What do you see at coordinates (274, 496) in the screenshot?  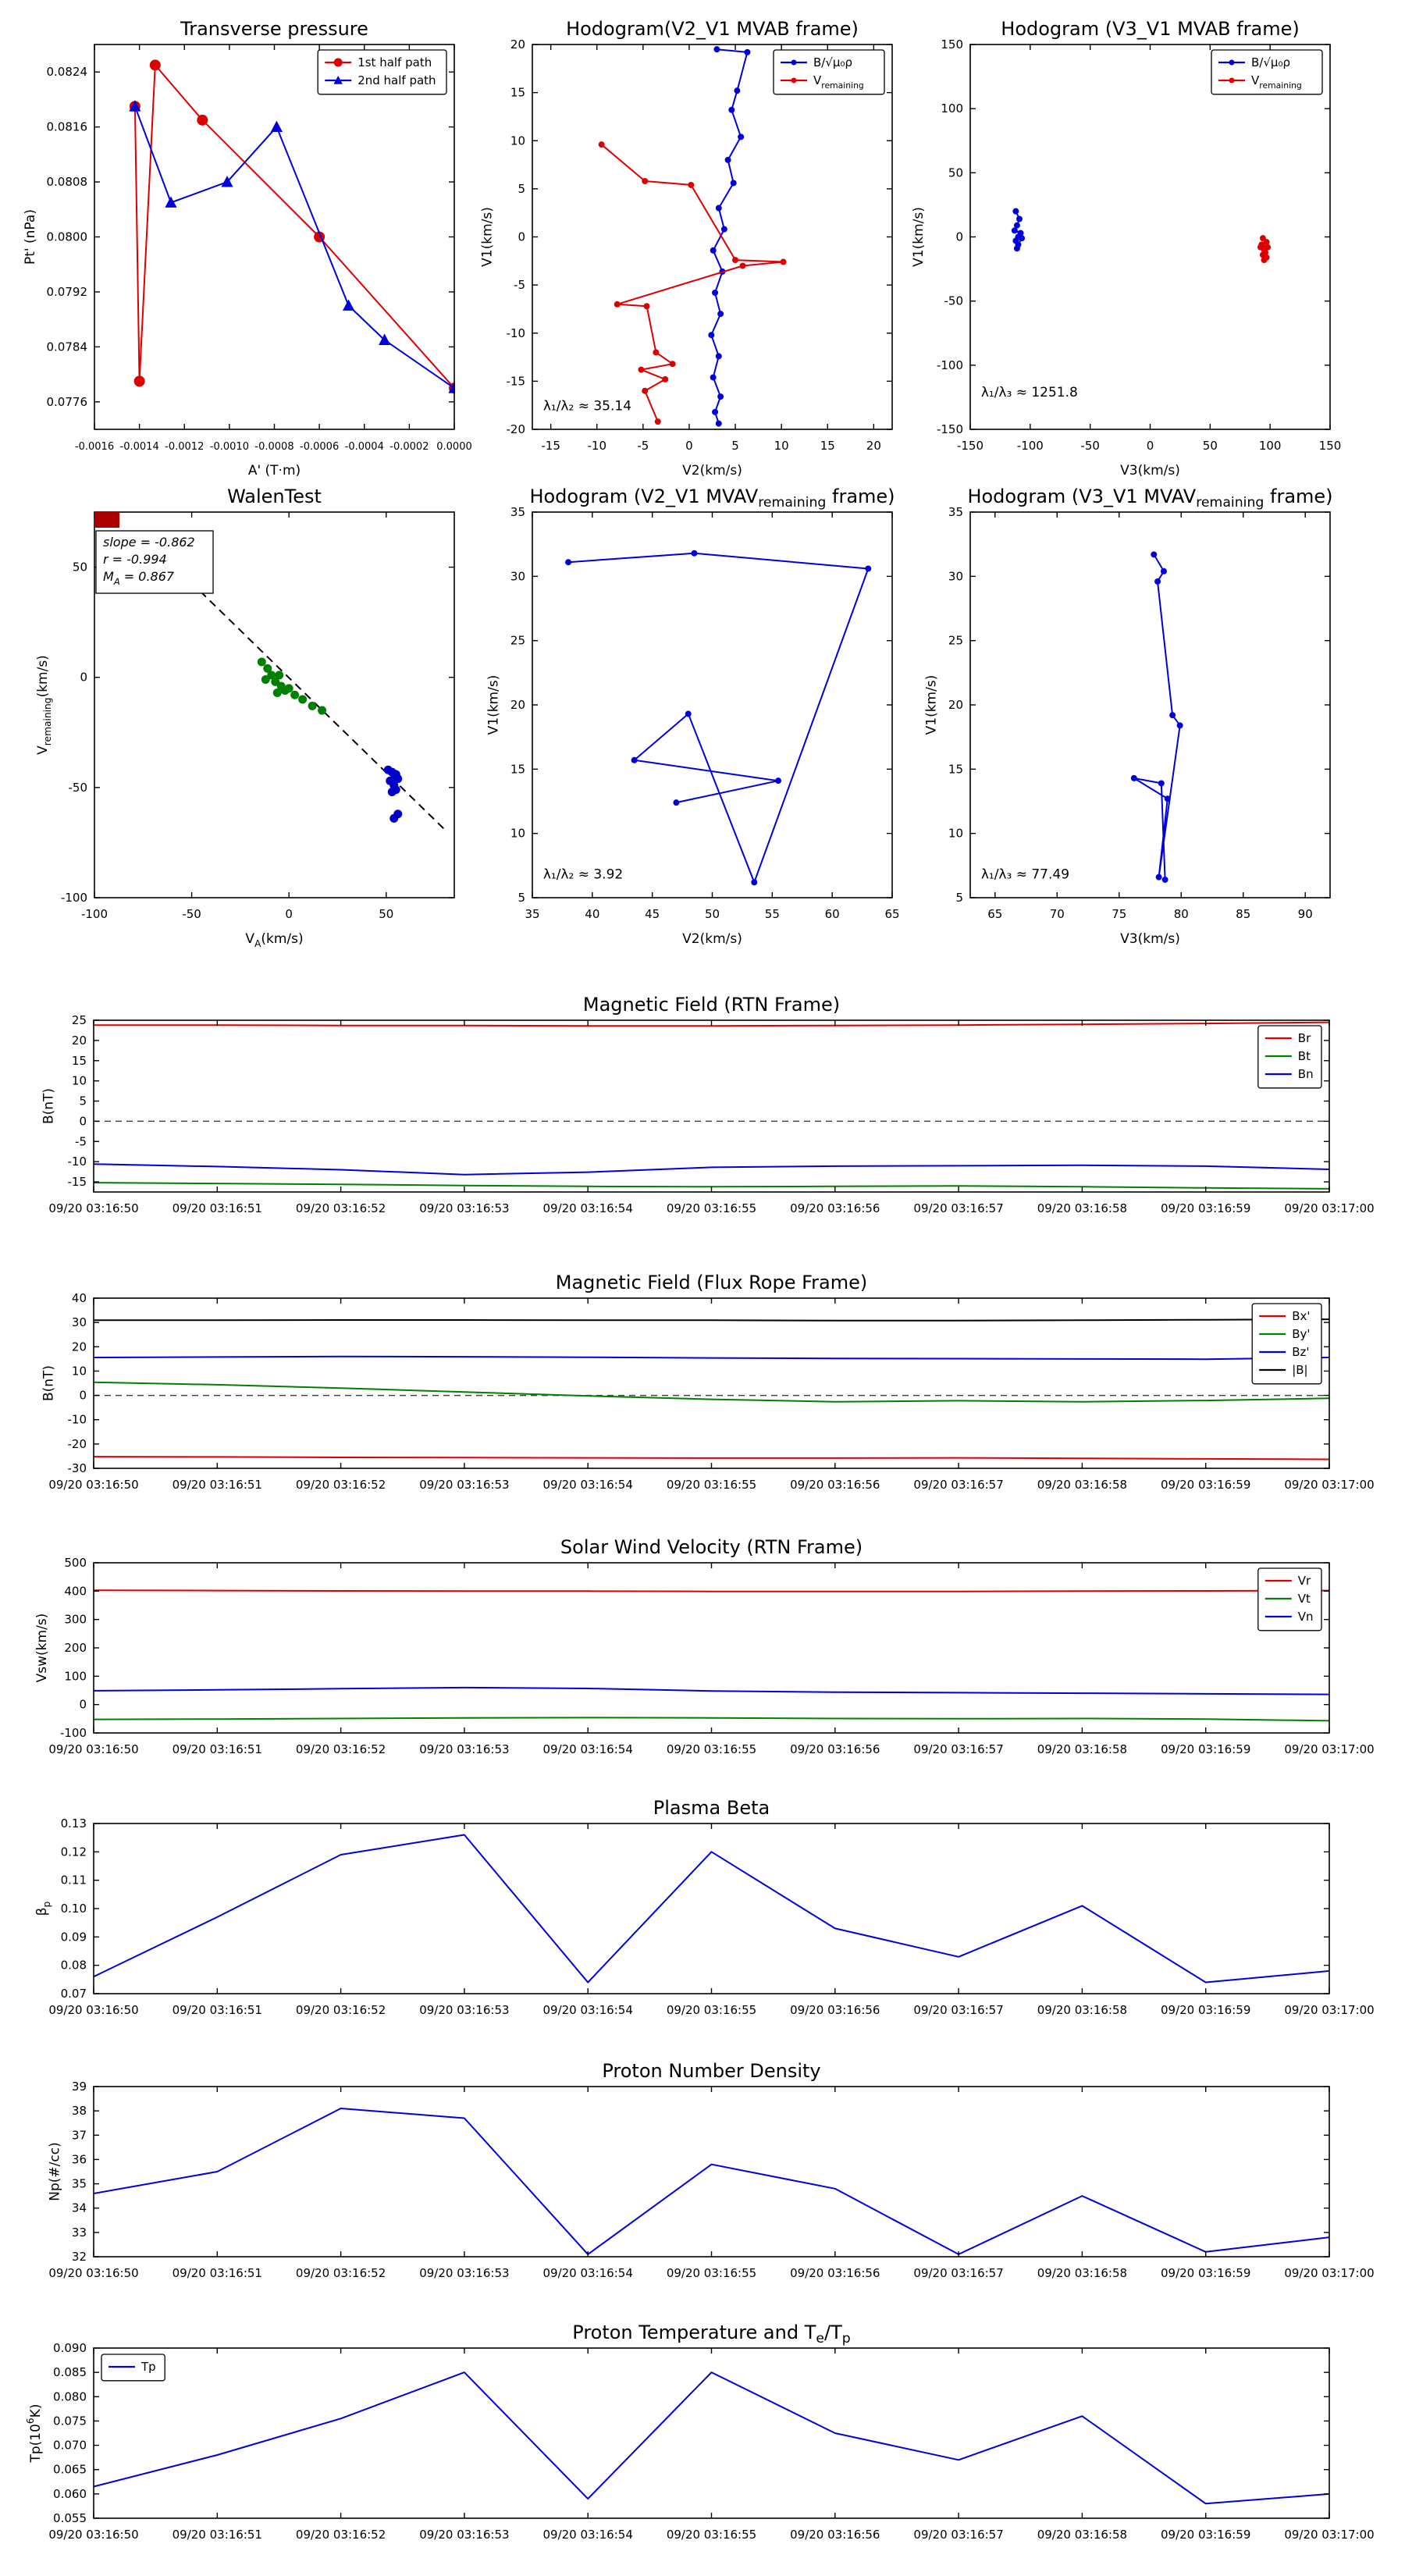 I see `chart-title: WalenTest` at bounding box center [274, 496].